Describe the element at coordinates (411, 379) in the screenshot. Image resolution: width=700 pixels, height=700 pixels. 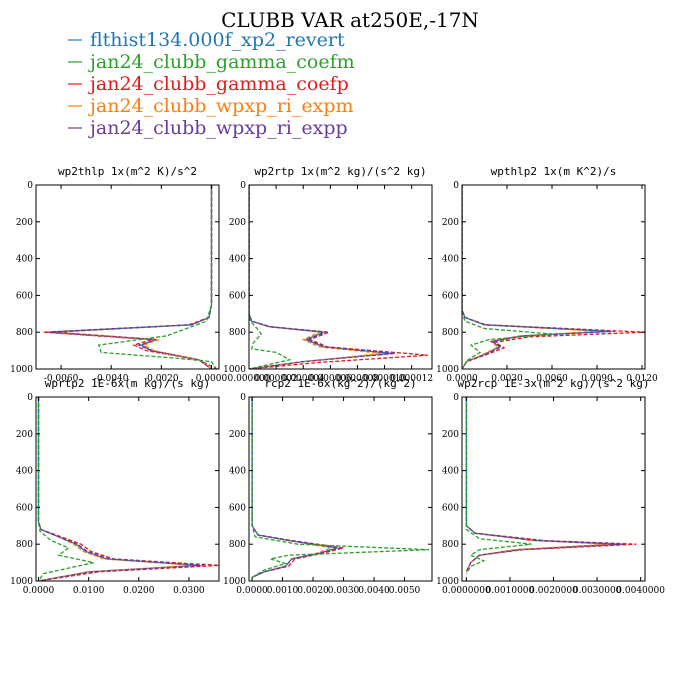
I see `x-tick-label: 0.000012` at that location.